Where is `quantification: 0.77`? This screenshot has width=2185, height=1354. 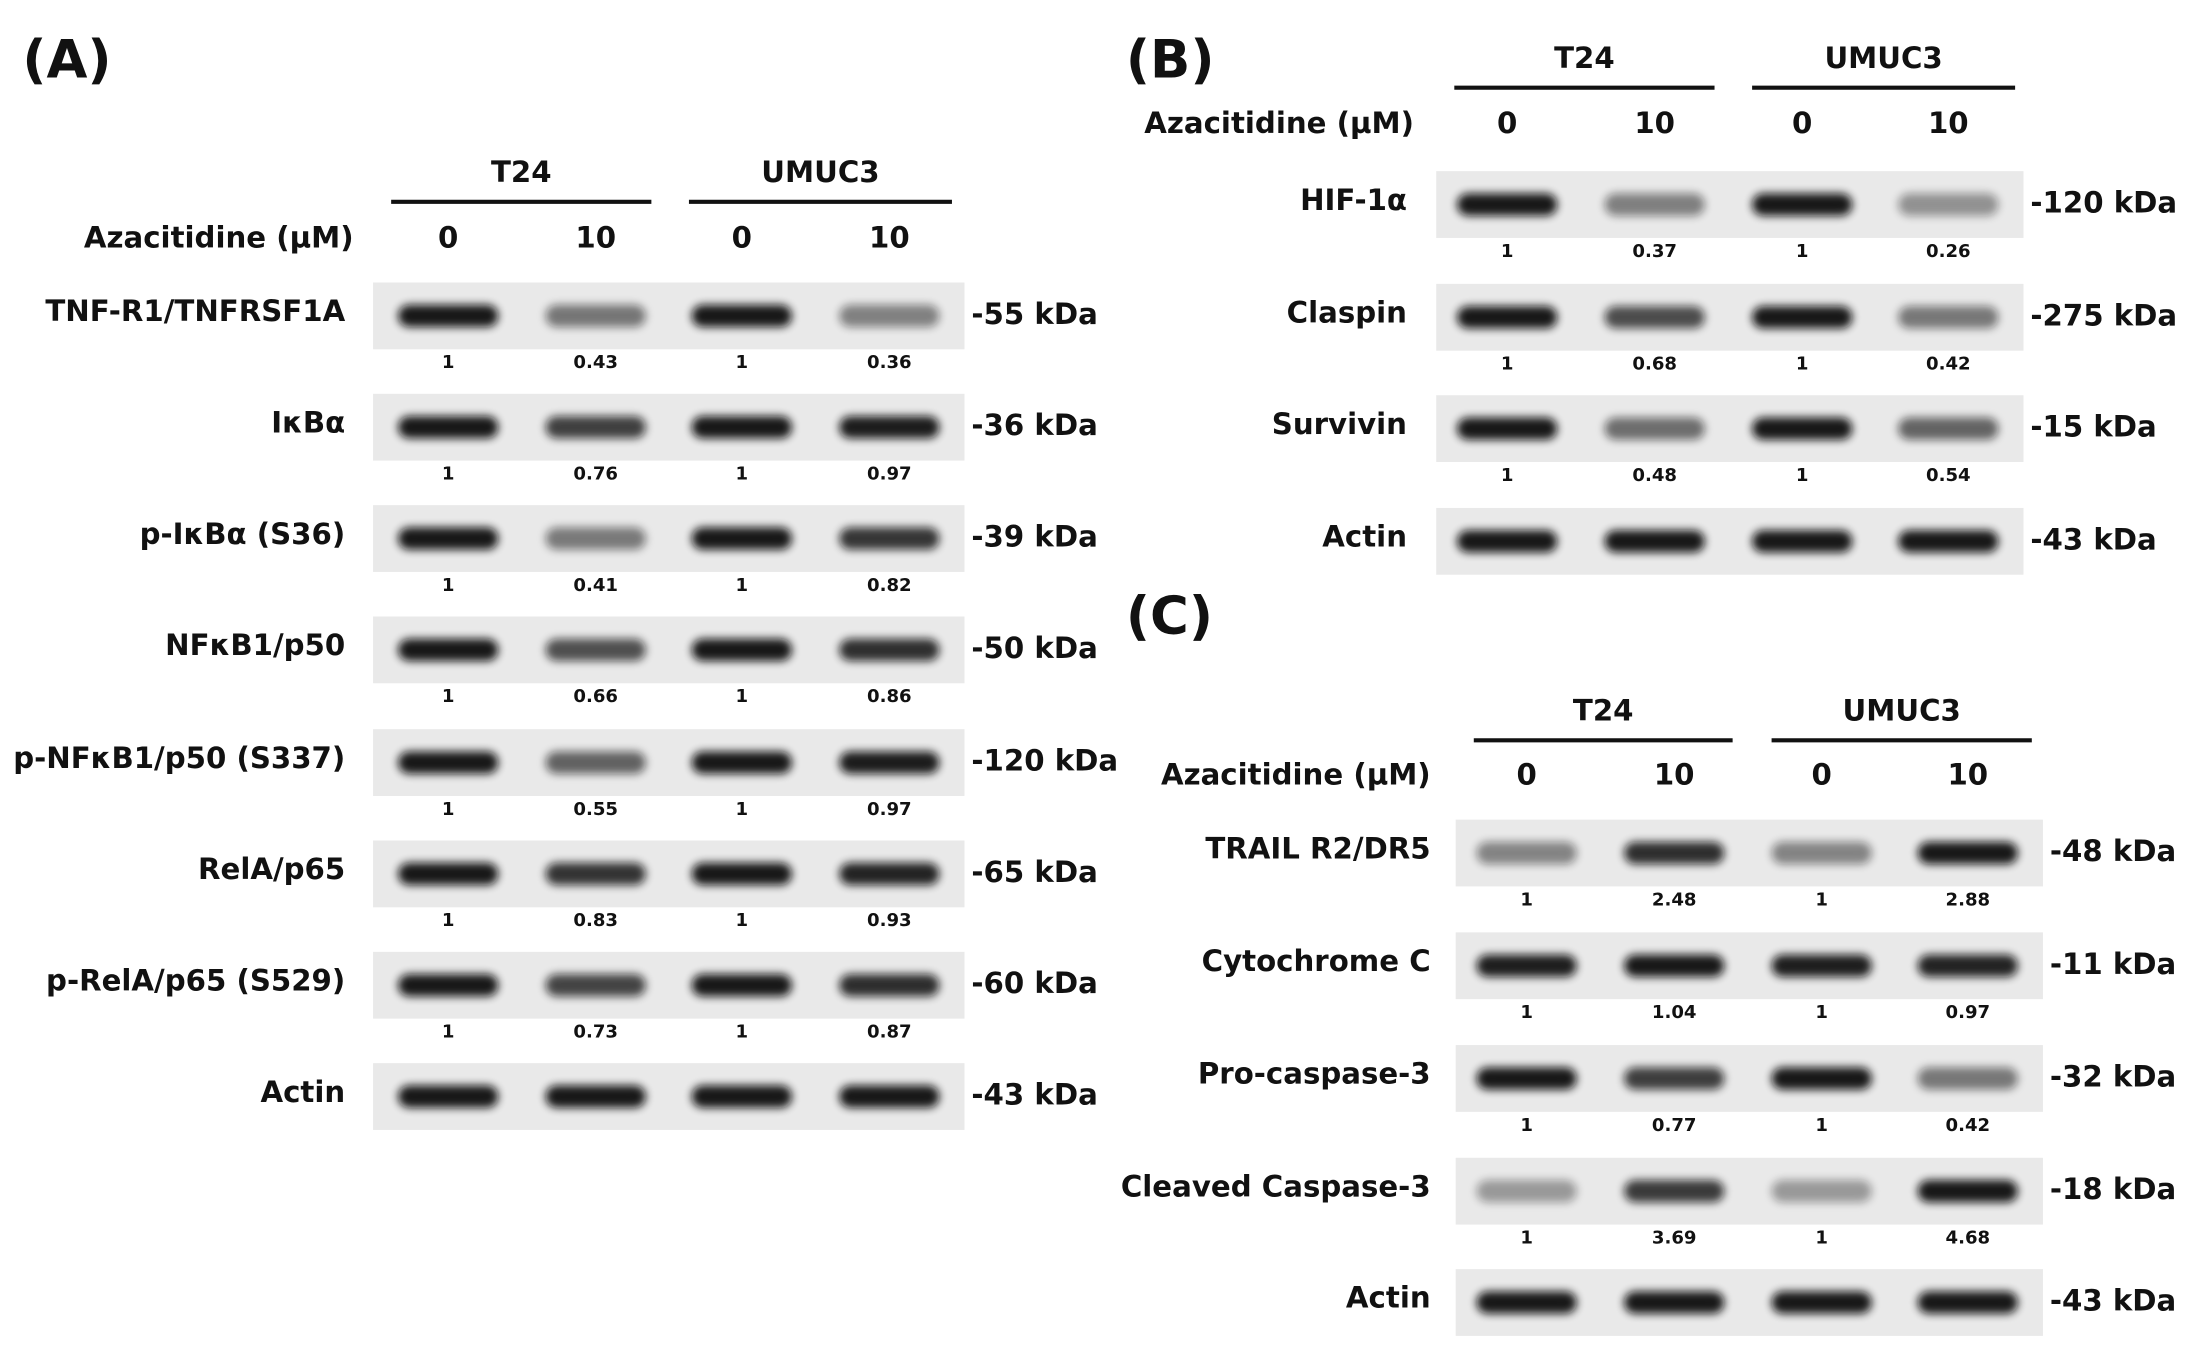
quantification: 0.77 is located at coordinates (1674, 1125).